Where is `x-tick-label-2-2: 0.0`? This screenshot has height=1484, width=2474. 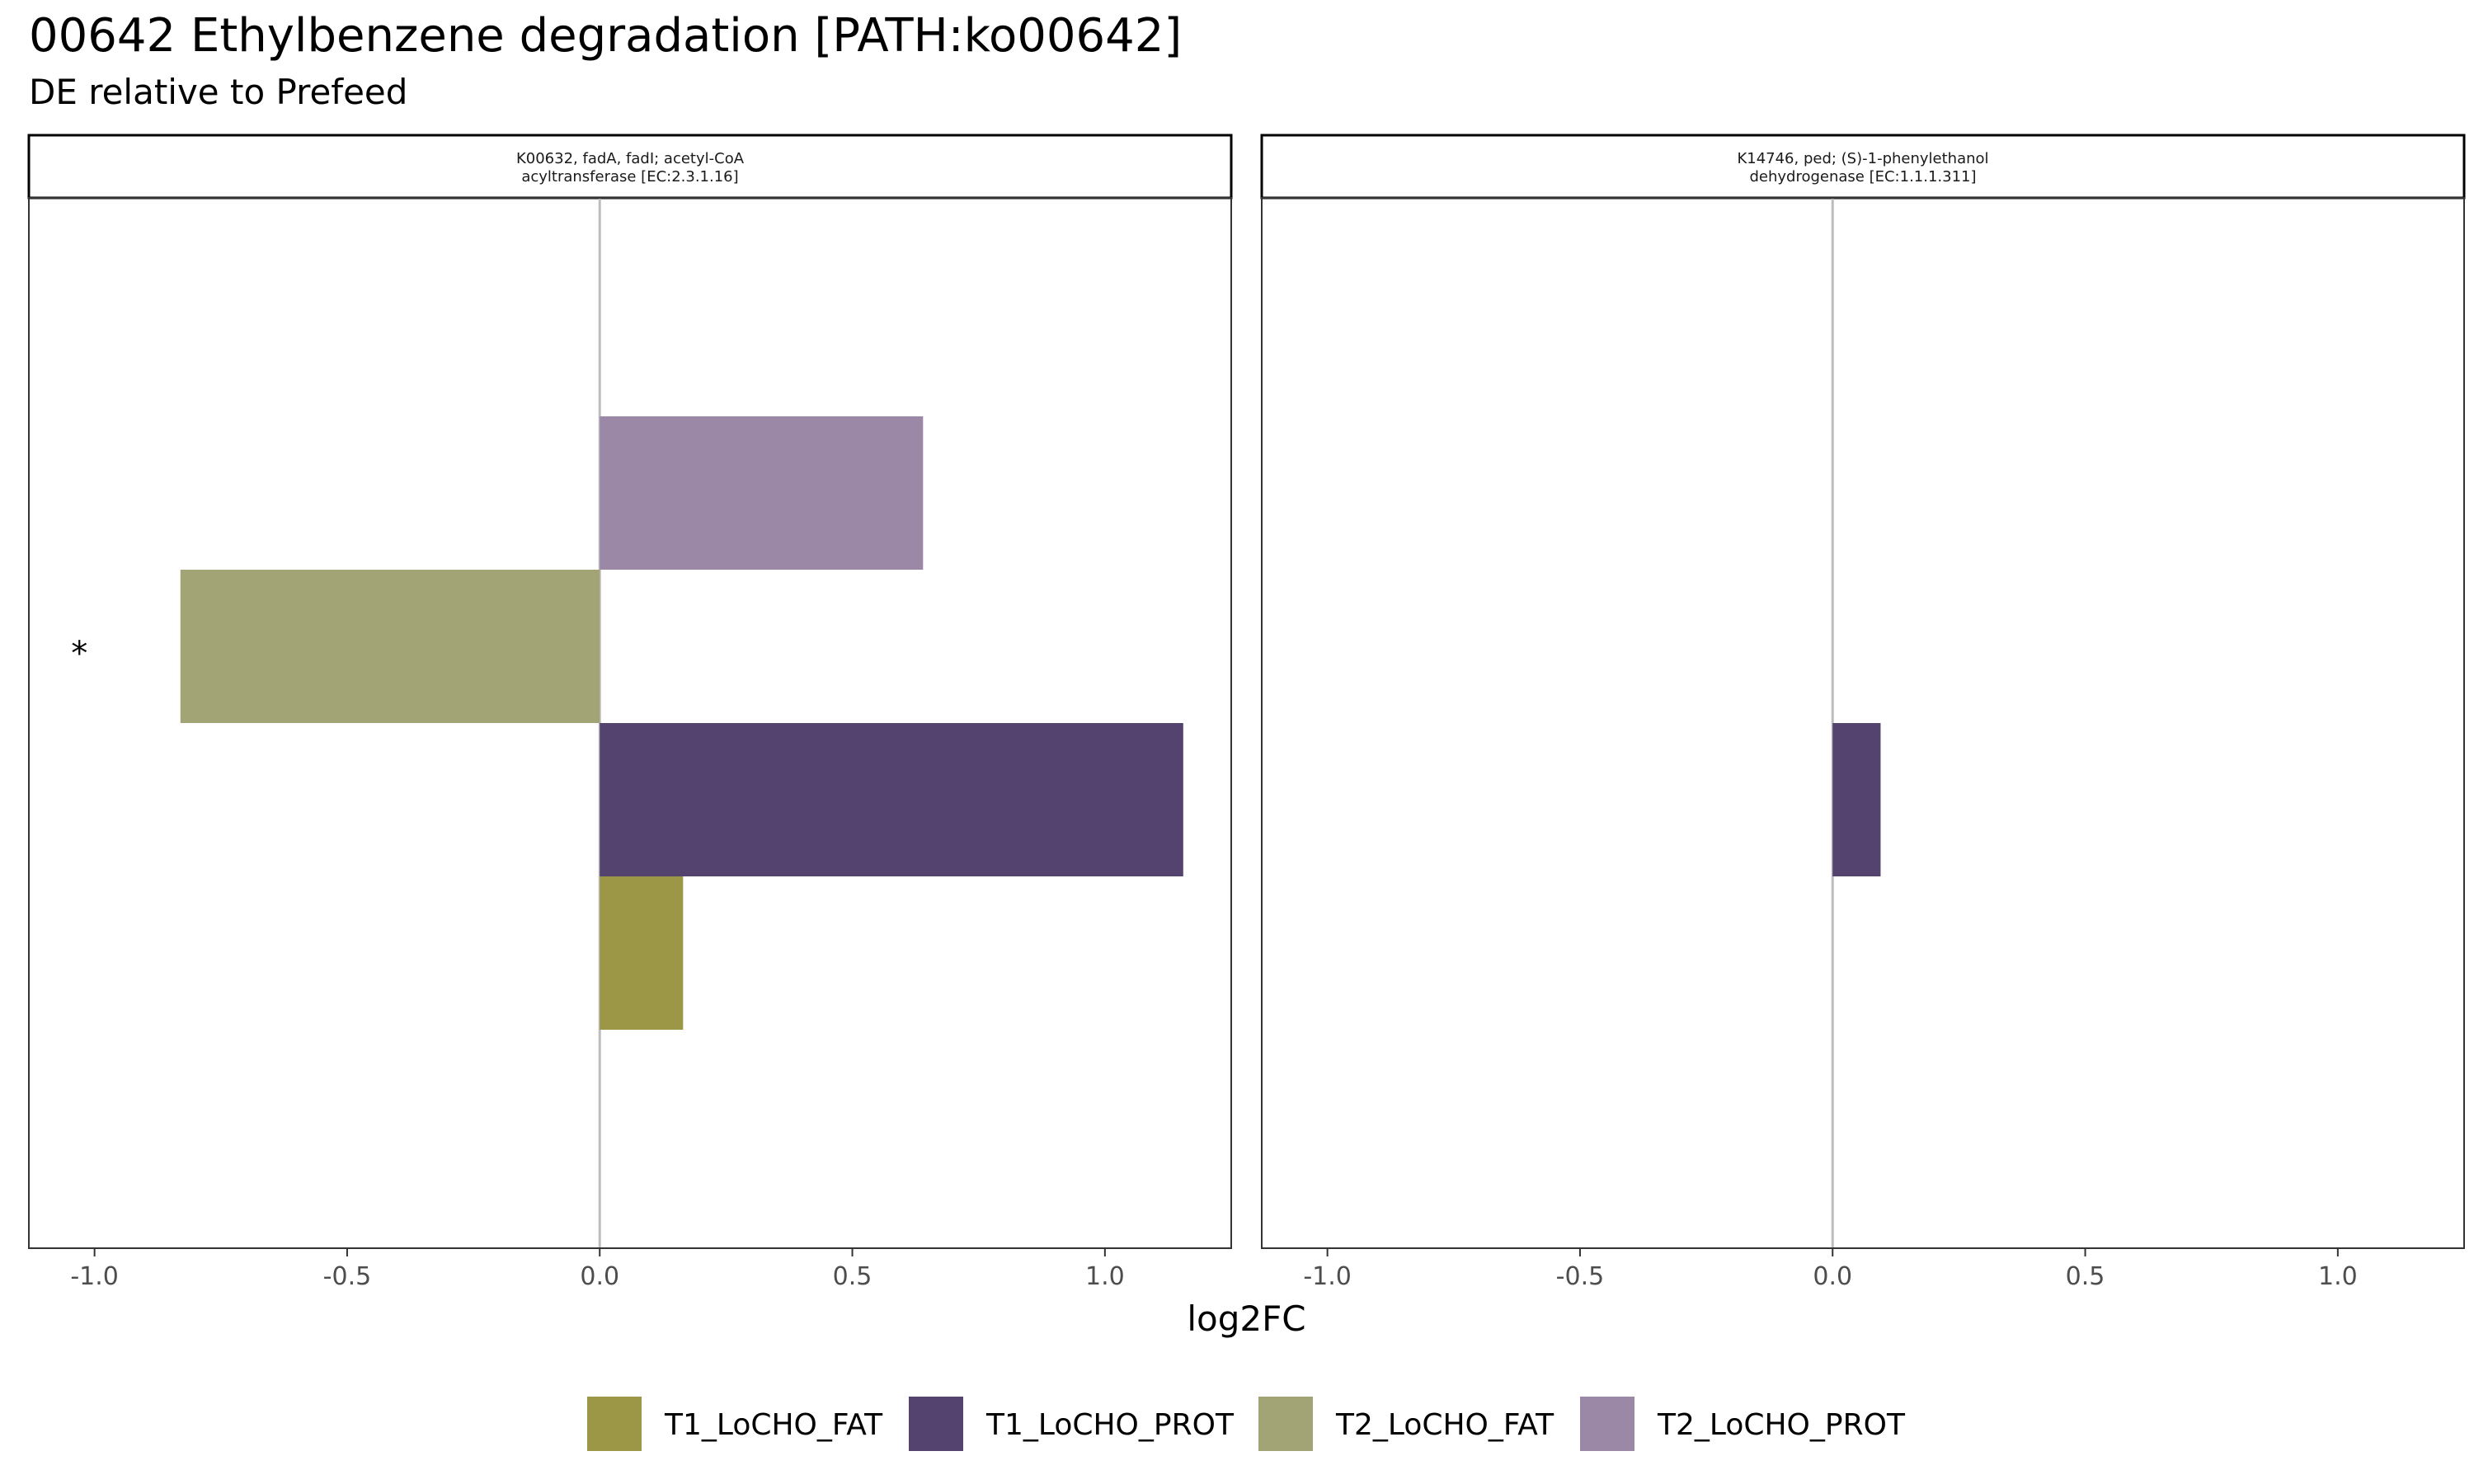 x-tick-label-2-2: 0.0 is located at coordinates (1832, 1276).